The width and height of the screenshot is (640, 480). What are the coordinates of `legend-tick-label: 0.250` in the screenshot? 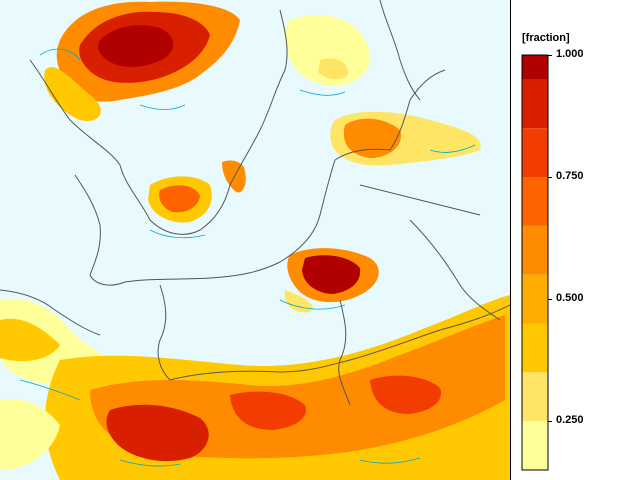 It's located at (570, 420).